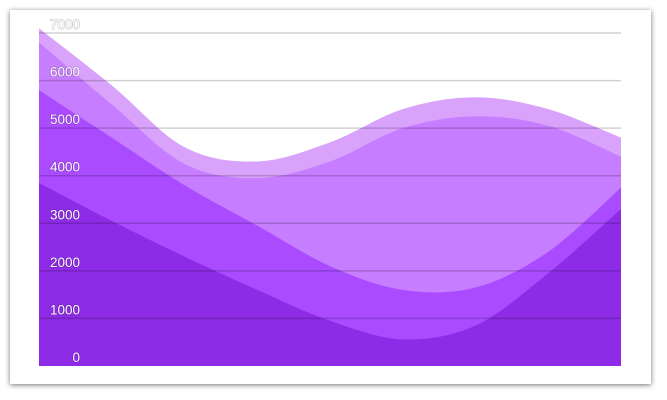 This screenshot has width=667, height=400. What do you see at coordinates (76, 357) in the screenshot?
I see `y-tick-label: 0` at bounding box center [76, 357].